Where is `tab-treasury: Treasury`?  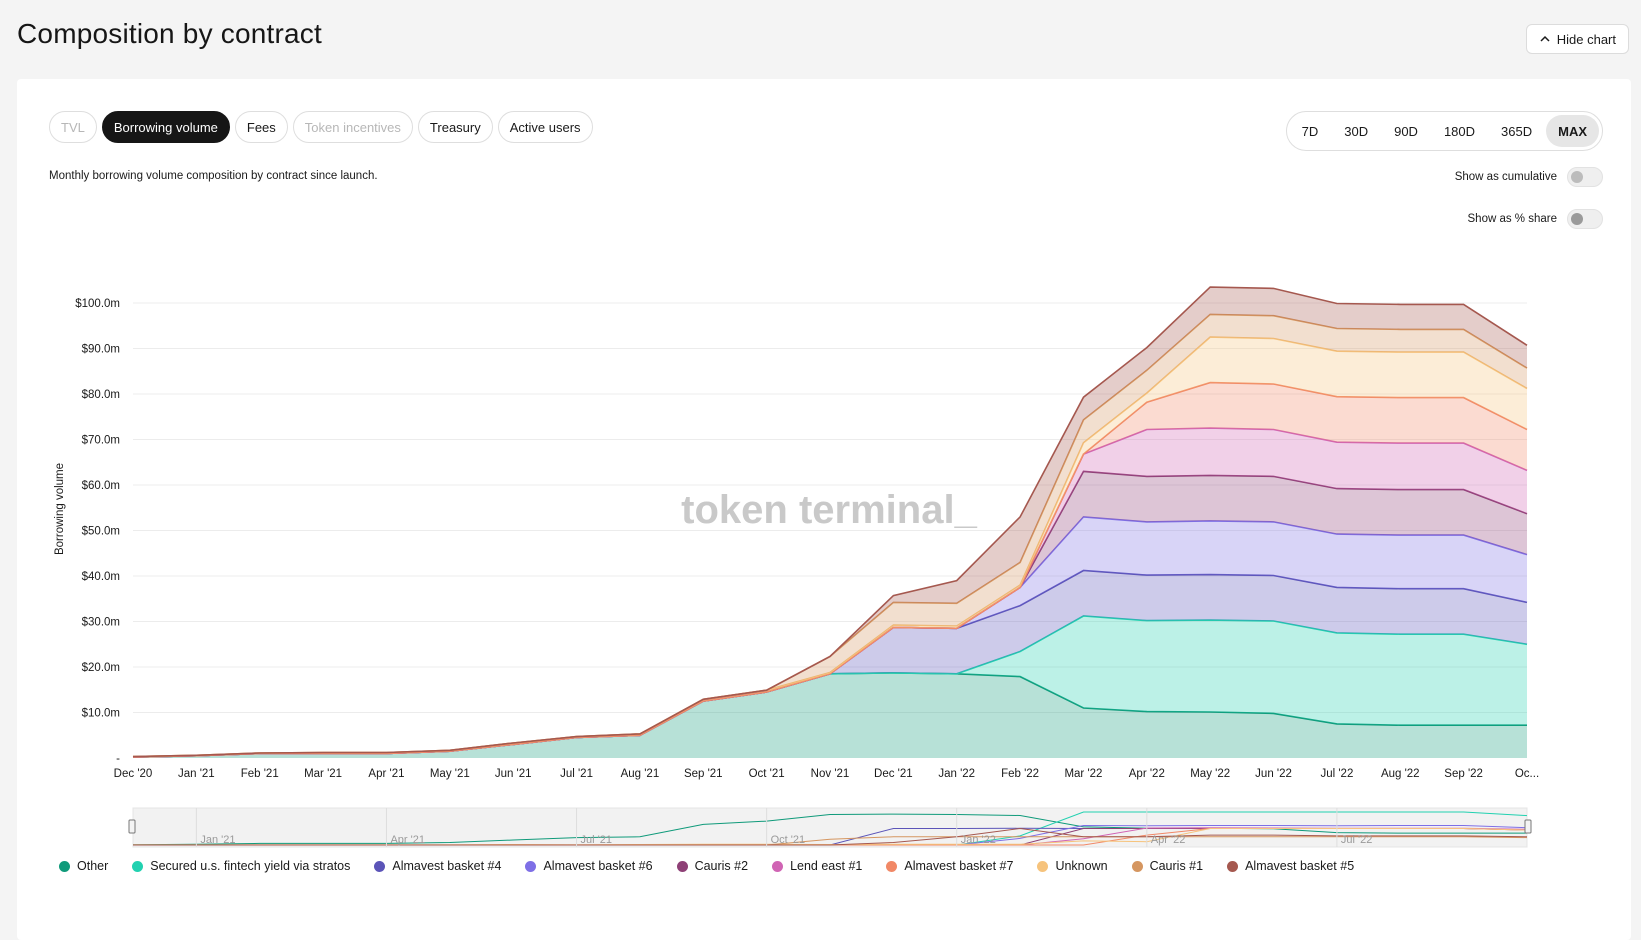
tab-treasury: Treasury is located at coordinates (455, 127).